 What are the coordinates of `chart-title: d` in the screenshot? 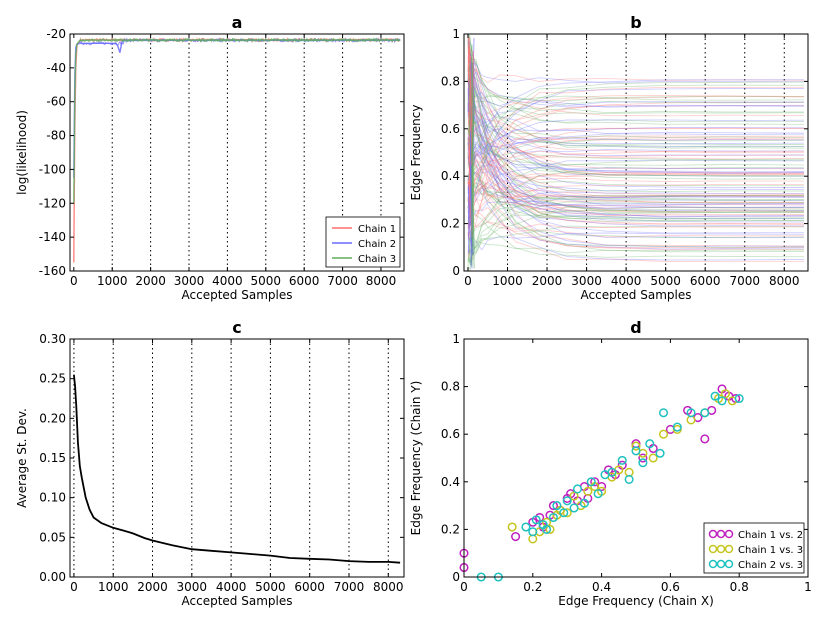 It's located at (635, 327).